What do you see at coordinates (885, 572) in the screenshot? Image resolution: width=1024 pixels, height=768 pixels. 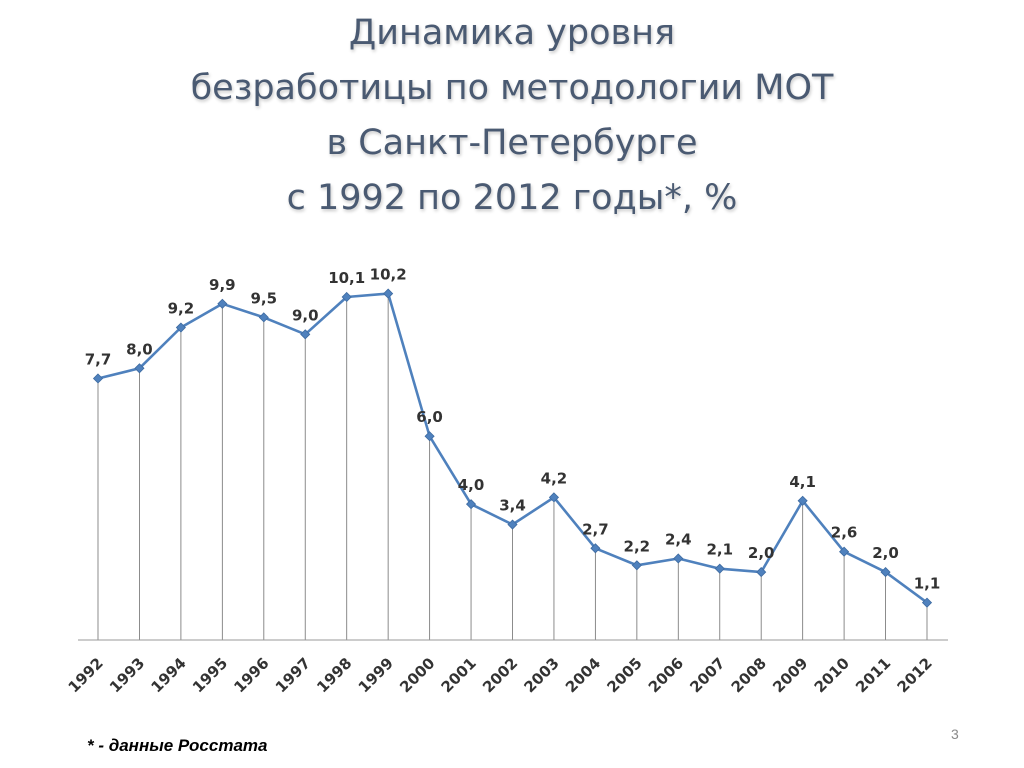 I see `data-point-2011` at bounding box center [885, 572].